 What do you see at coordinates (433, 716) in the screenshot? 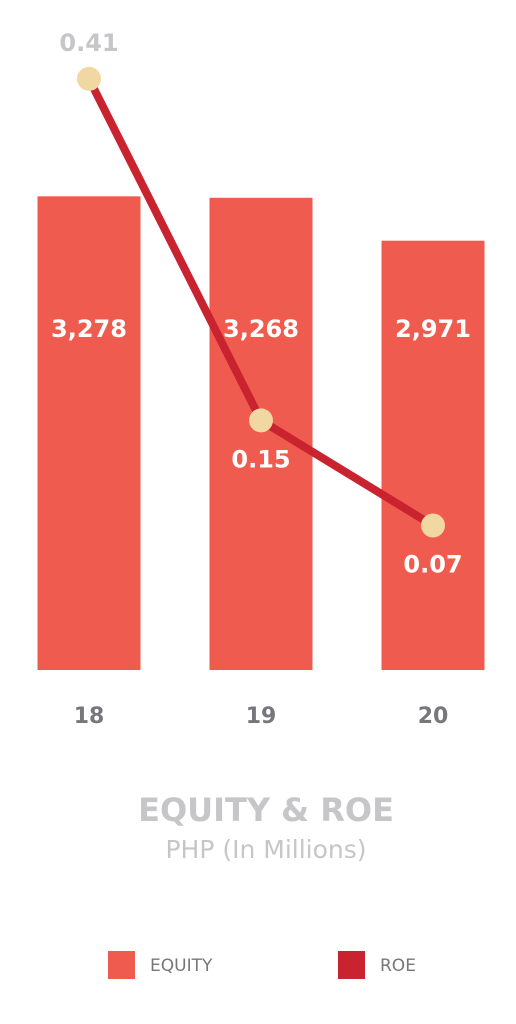
I see `x-tick-label: 20` at bounding box center [433, 716].